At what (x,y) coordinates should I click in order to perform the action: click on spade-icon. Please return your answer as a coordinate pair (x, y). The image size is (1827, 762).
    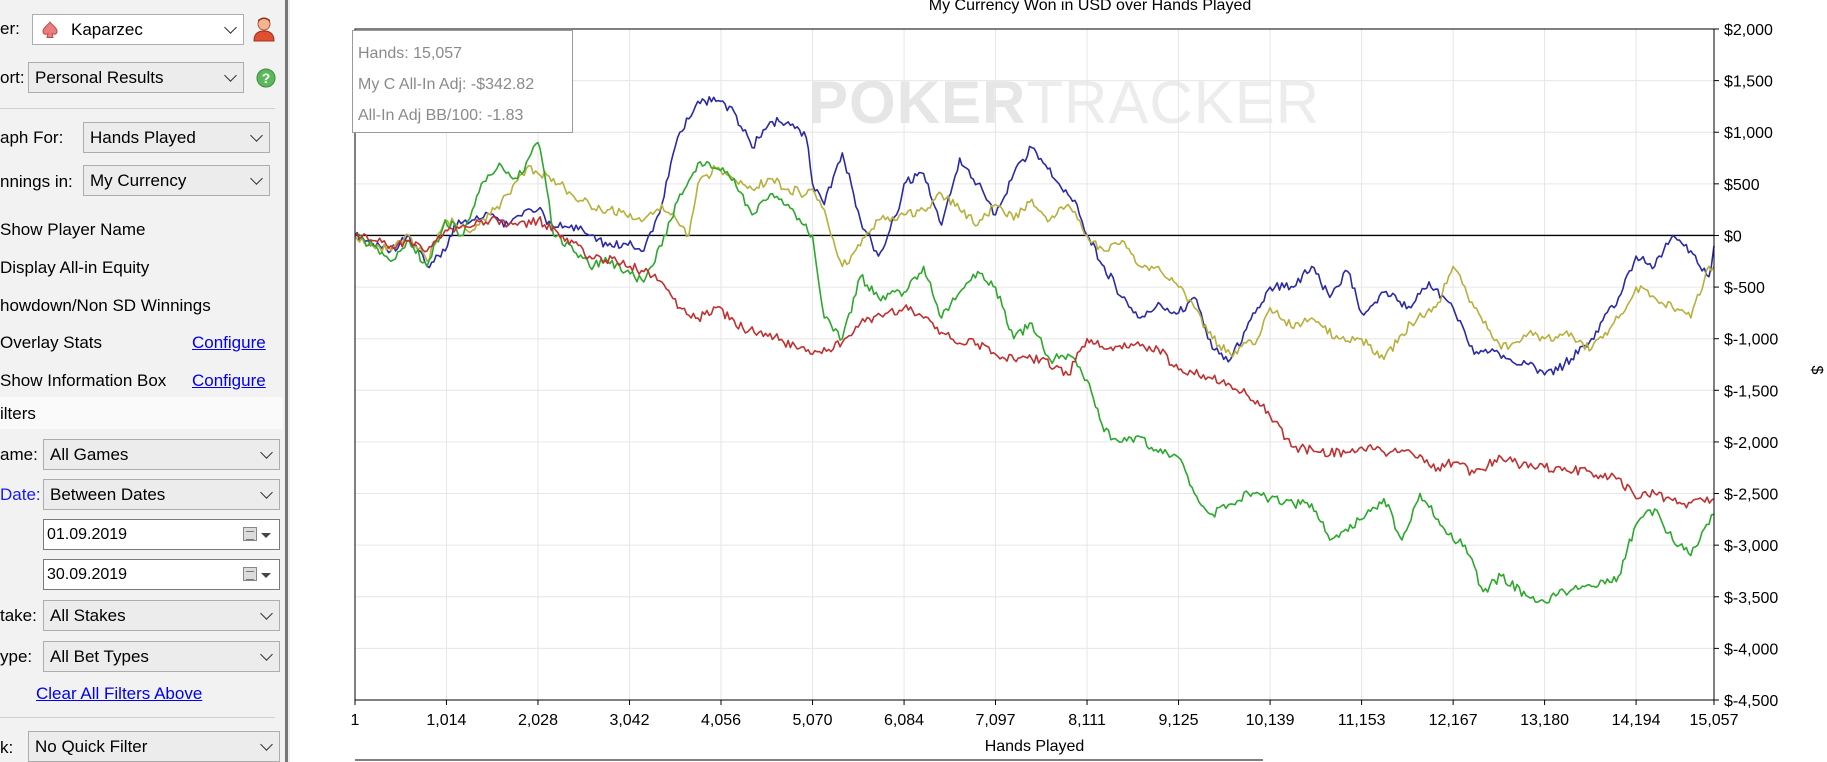
    Looking at the image, I should click on (50, 29).